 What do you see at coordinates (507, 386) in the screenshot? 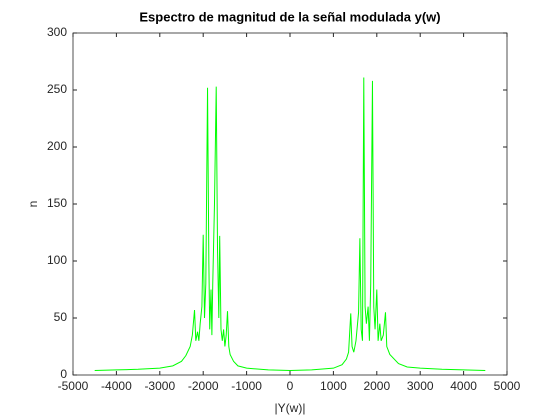
I see `x-tick-label: 5000` at bounding box center [507, 386].